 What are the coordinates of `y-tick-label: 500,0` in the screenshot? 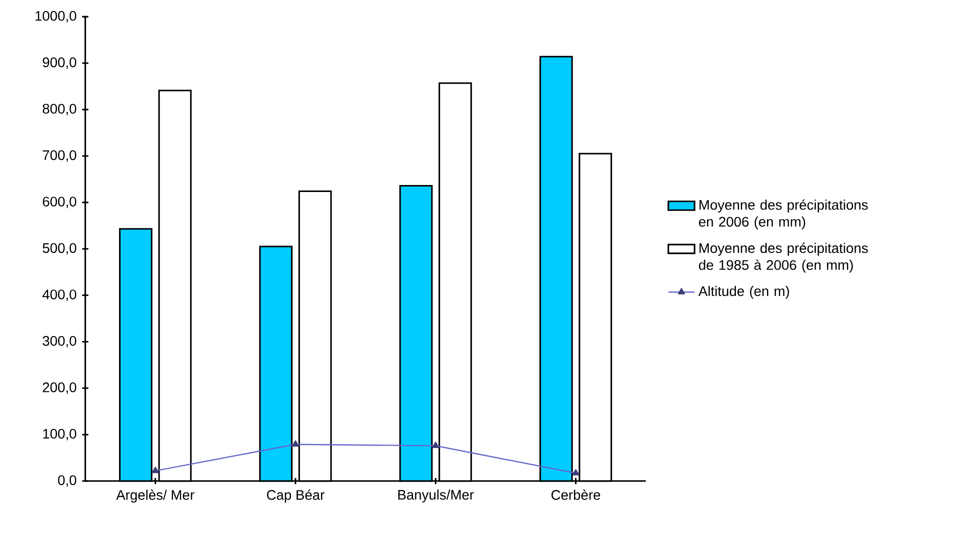 It's located at (59, 249).